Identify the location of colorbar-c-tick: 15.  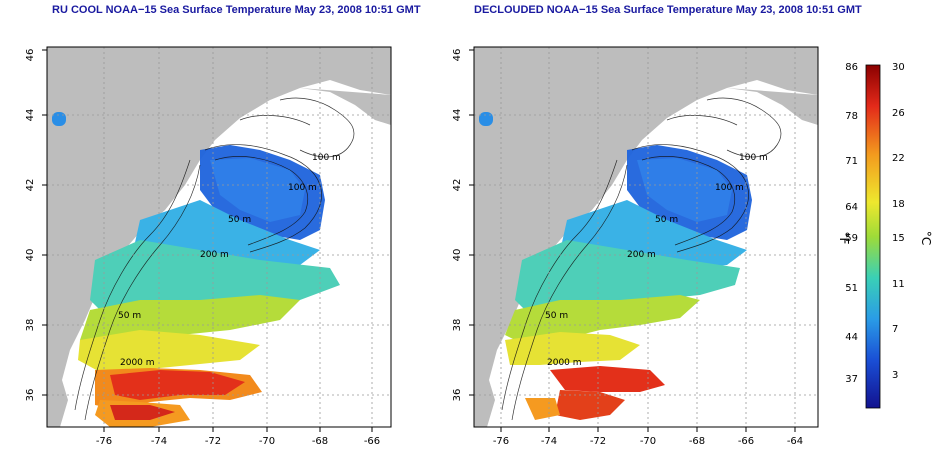
(898, 238).